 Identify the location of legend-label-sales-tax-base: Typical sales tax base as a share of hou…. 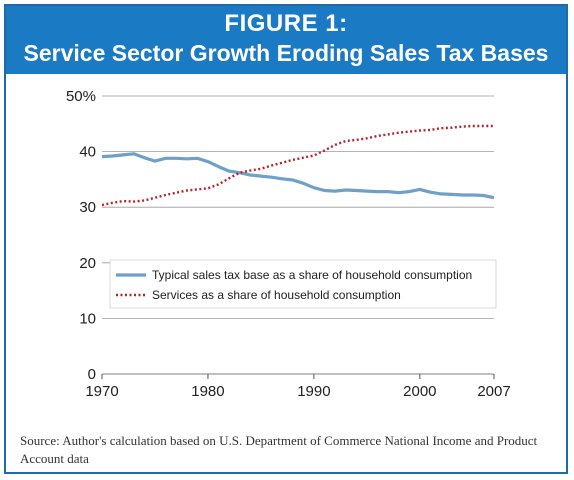
(312, 275).